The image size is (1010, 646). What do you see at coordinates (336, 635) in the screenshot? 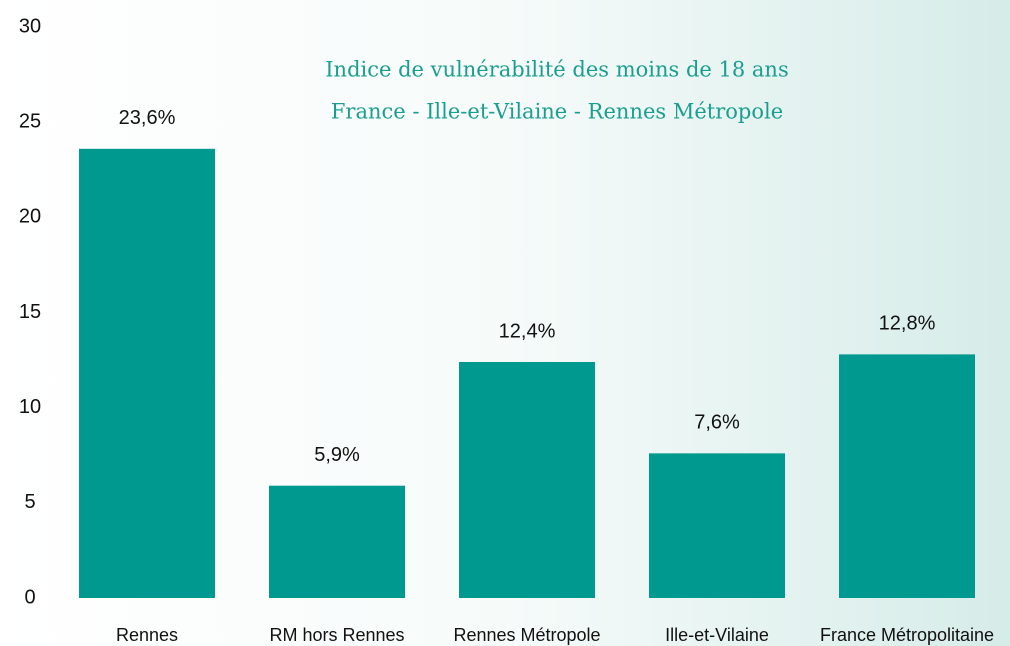
I see `x-tick-label: RM hors Rennes` at bounding box center [336, 635].